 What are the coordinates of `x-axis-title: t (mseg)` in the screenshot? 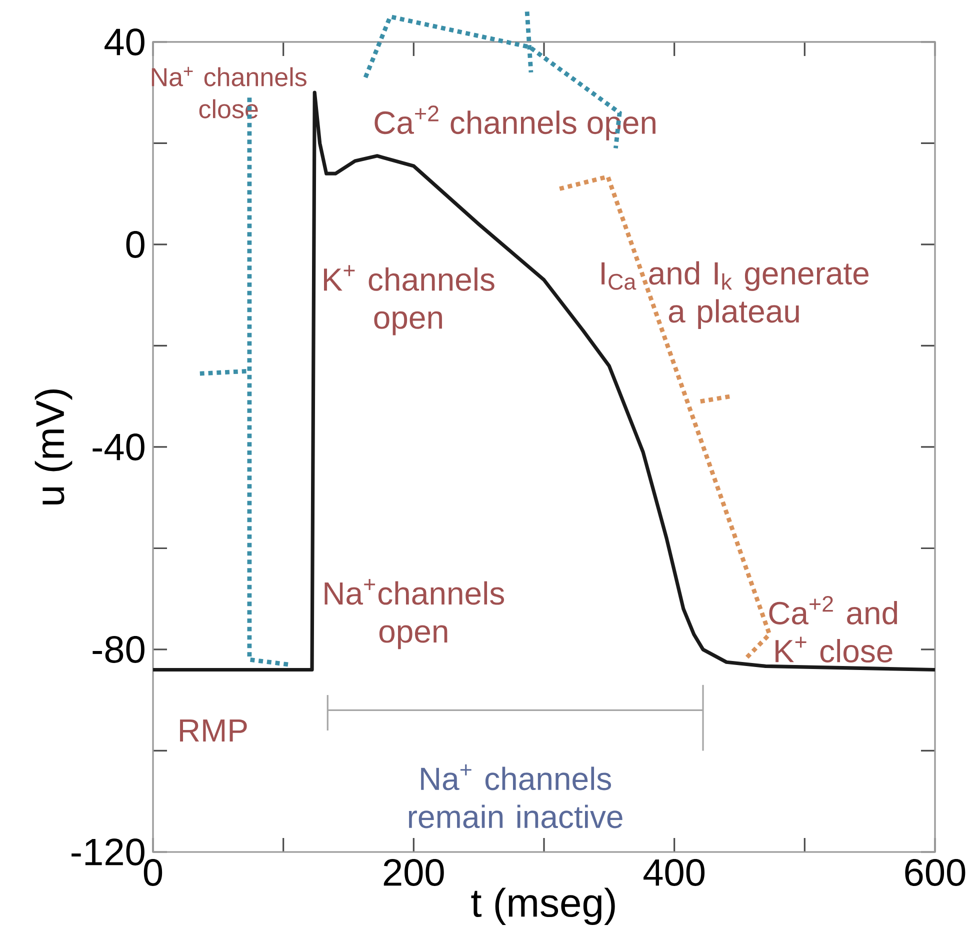 It's located at (543, 906).